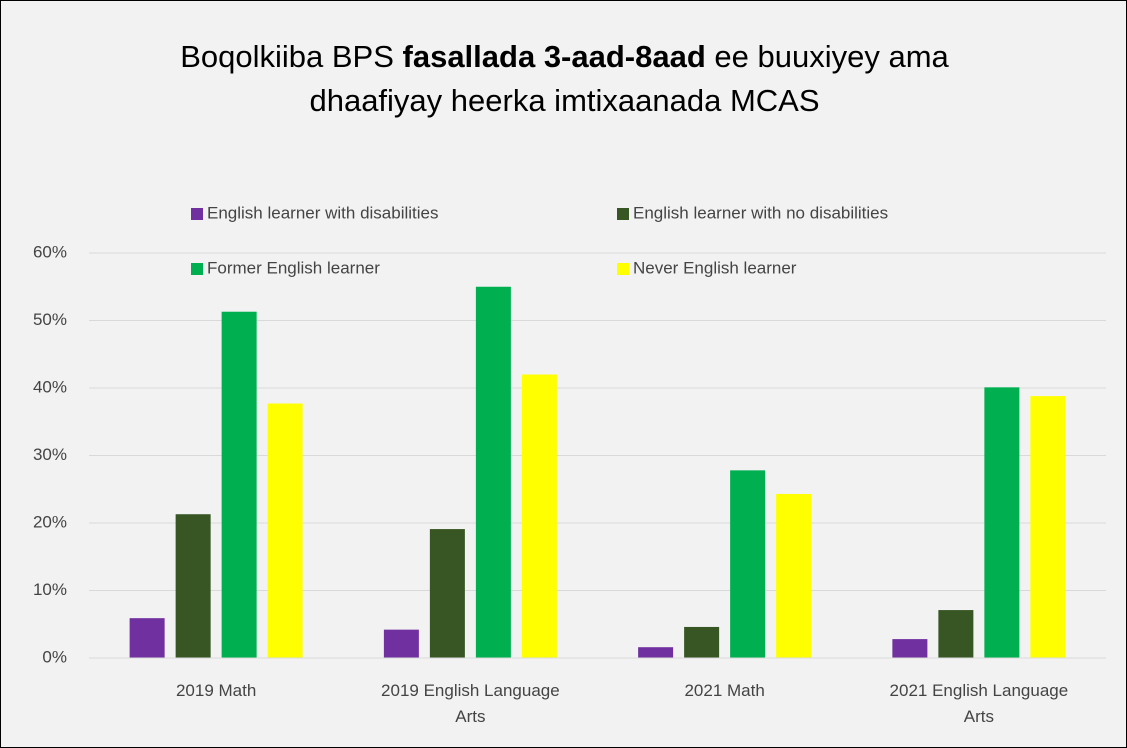 The height and width of the screenshot is (748, 1127). Describe the element at coordinates (50, 386) in the screenshot. I see `y-tick-label: 40%` at that location.